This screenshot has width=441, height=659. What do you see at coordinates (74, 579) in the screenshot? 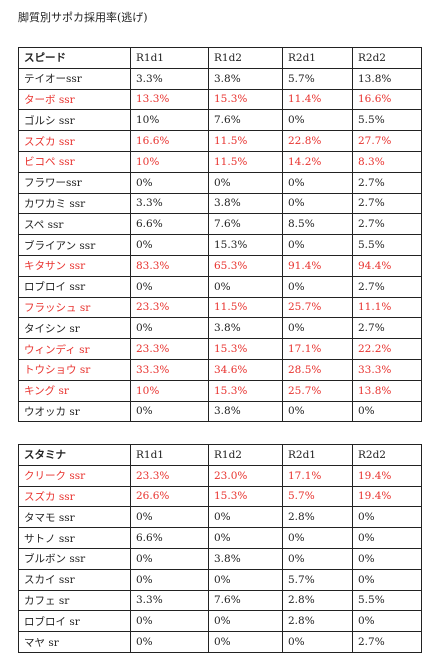
I see `table-cell: スカイ ssr` at bounding box center [74, 579].